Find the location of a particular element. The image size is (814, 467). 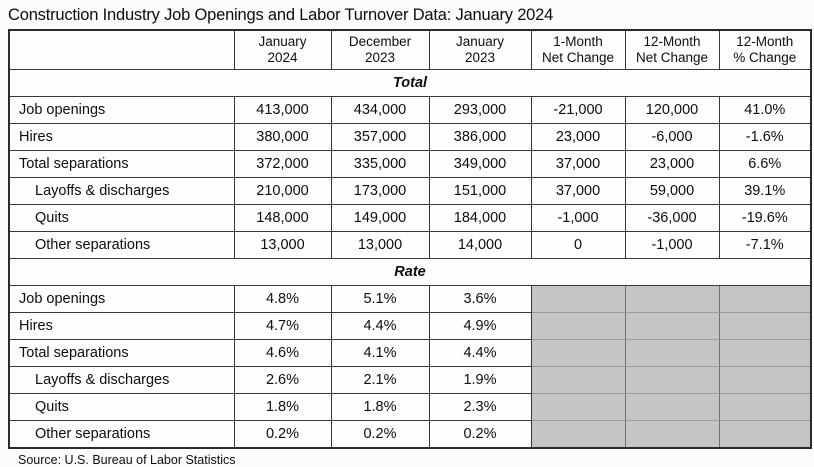

table-row: Quits 1.8% 1.8% 2.3% is located at coordinates (410, 407).